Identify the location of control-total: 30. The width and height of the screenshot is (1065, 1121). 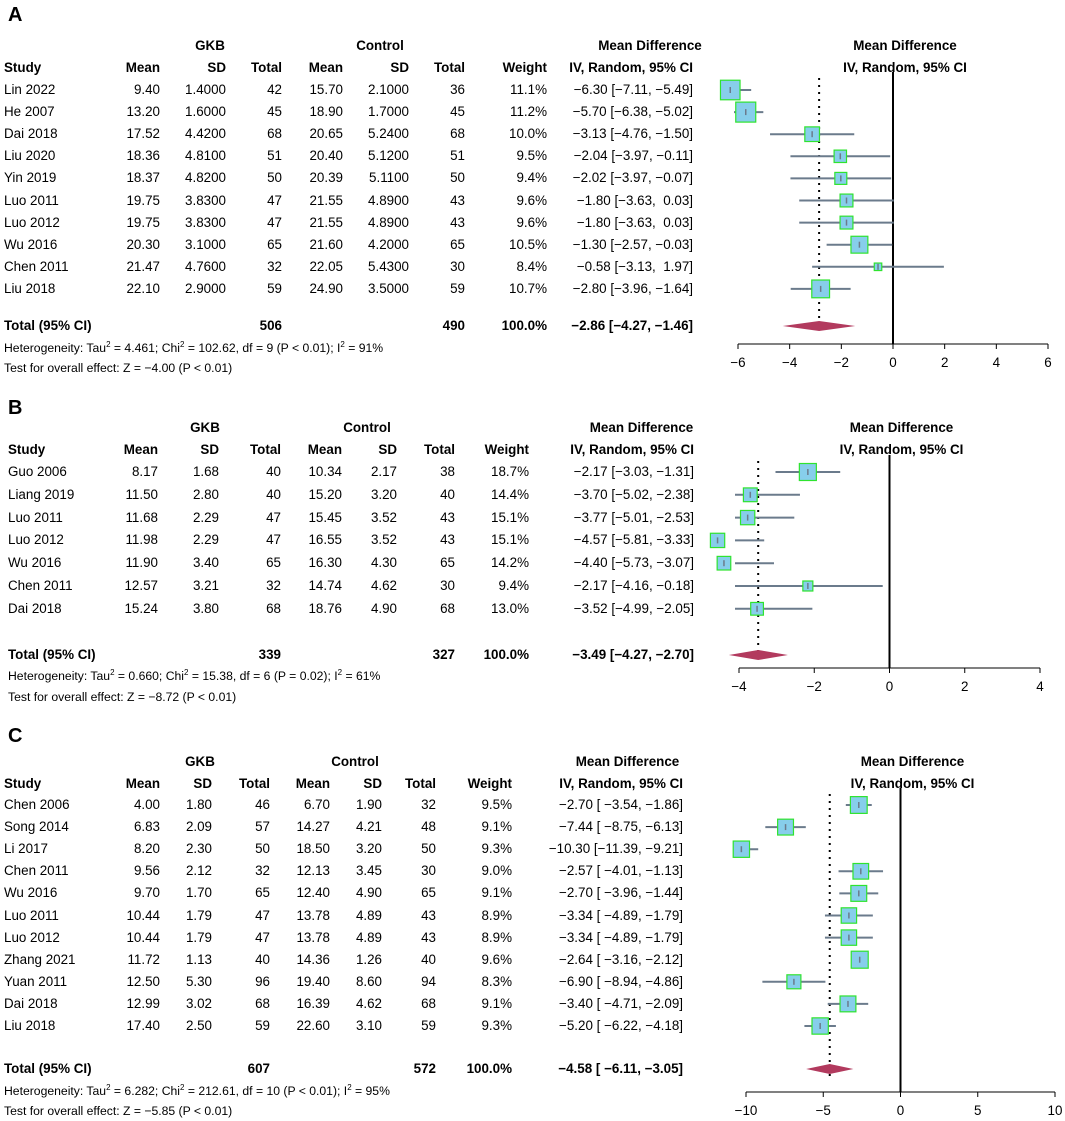
(428, 871).